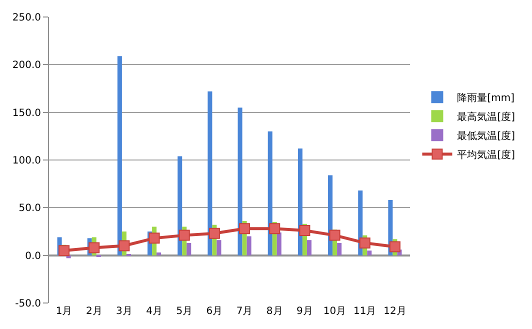 The width and height of the screenshot is (532, 329). I want to click on x-tick-label: 9月, so click(304, 311).